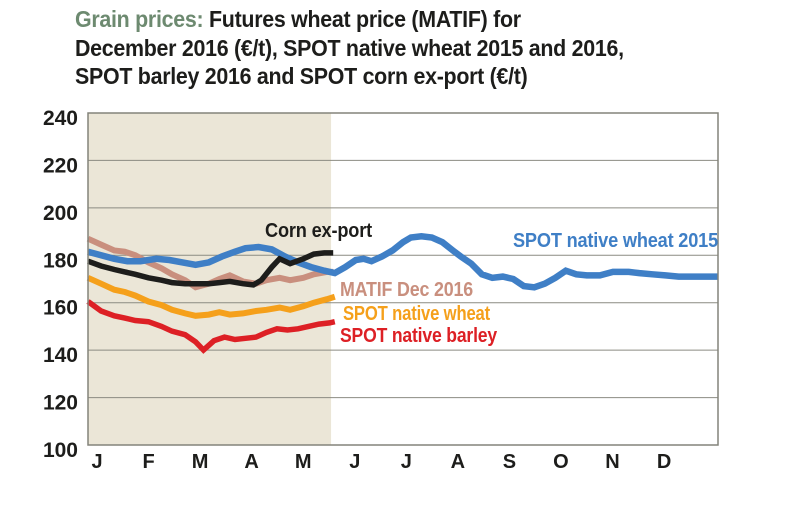 Image resolution: width=790 pixels, height=516 pixels. Describe the element at coordinates (458, 462) in the screenshot. I see `x-month-label-7: A` at that location.